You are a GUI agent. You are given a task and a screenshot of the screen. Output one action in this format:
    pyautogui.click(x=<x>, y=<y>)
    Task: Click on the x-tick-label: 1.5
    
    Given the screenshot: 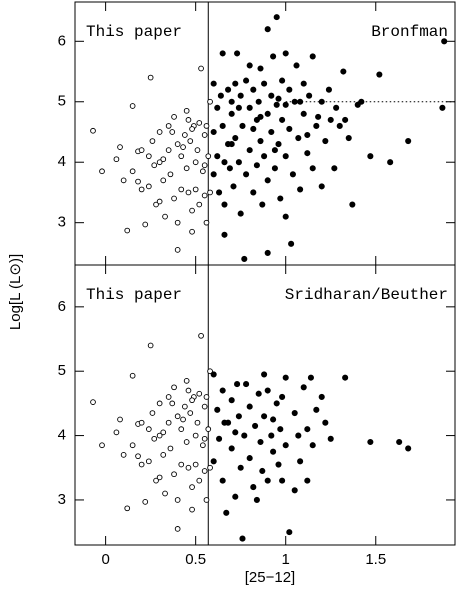 What is the action you would take?
    pyautogui.click(x=375, y=559)
    